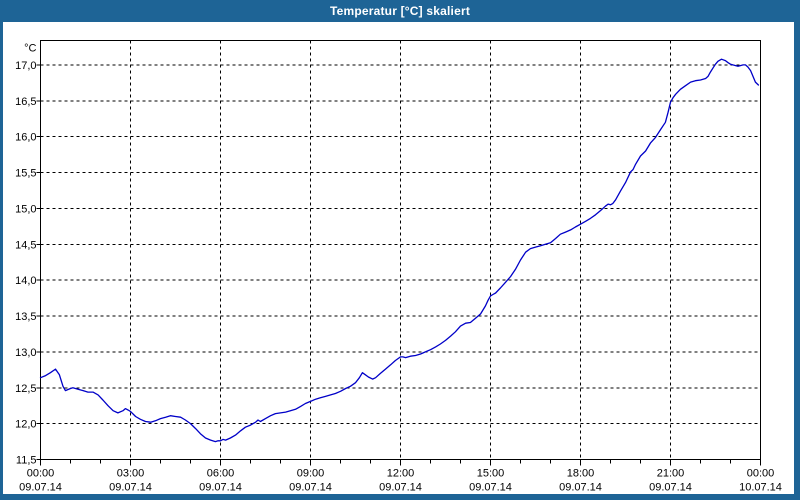 This screenshot has height=500, width=800. I want to click on title-bar: Temperatur [°C] skaliert, so click(400, 11).